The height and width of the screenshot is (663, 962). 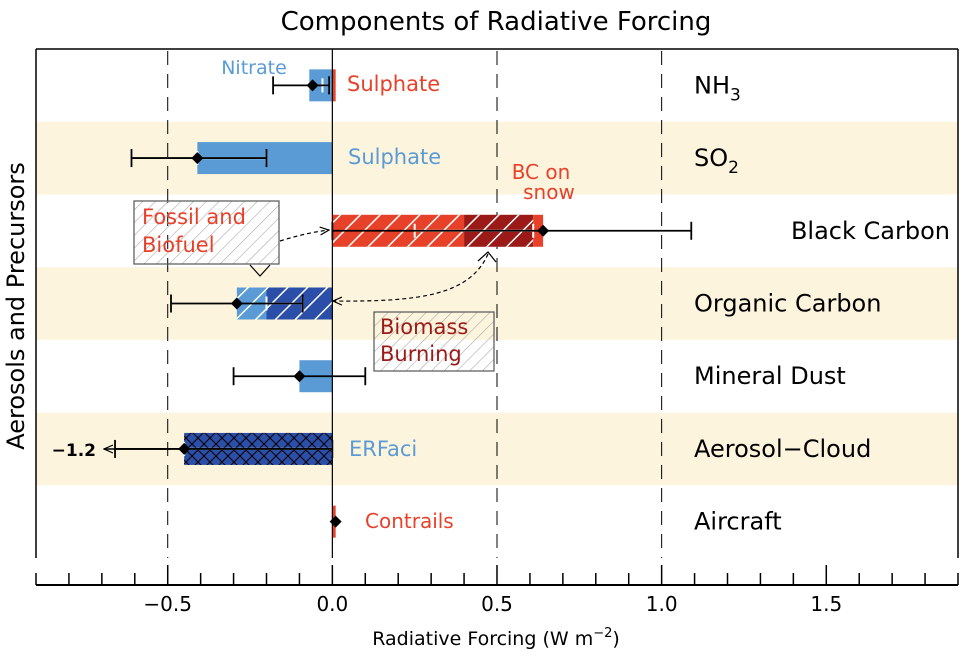 I want to click on category-subscript: 2, so click(x=733, y=168).